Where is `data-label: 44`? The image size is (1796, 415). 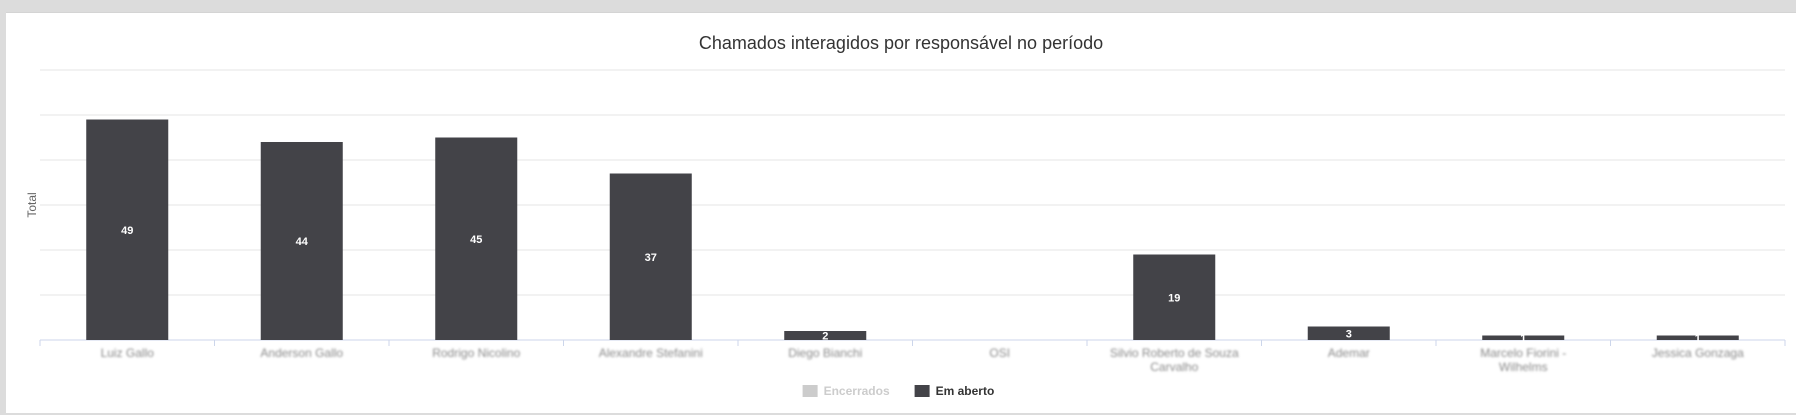 data-label: 44 is located at coordinates (302, 242).